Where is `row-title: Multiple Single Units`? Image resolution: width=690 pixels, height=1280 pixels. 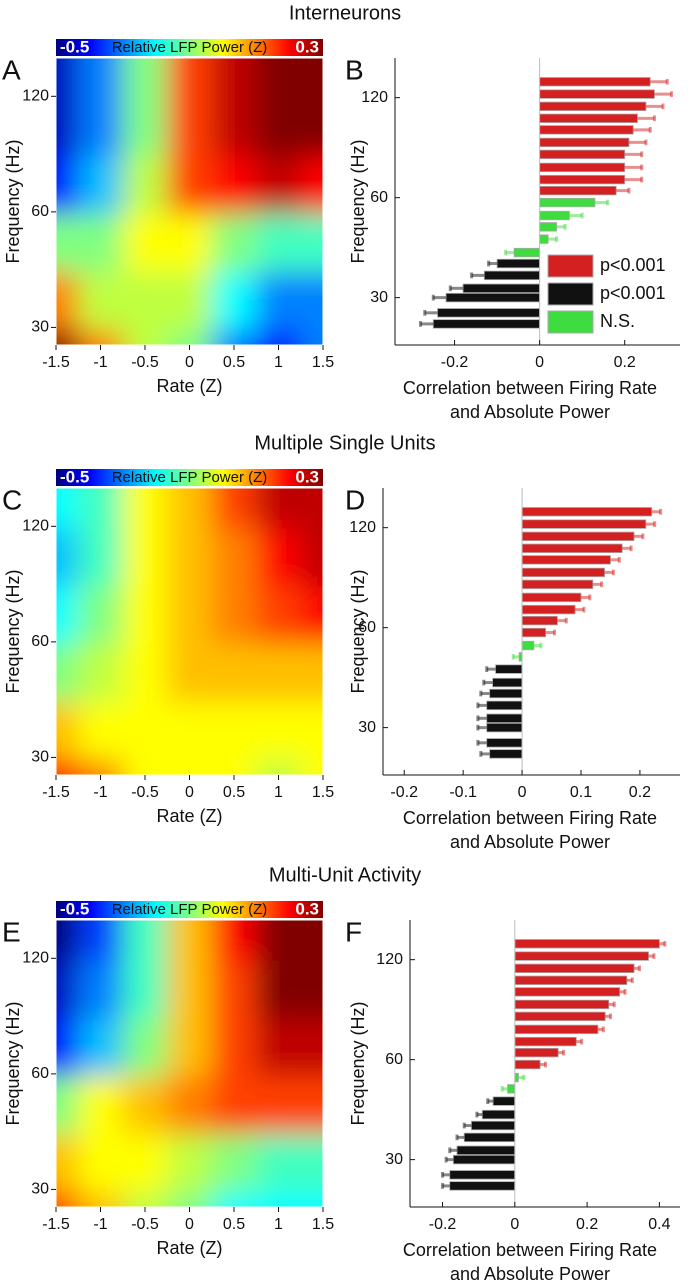 row-title: Multiple Single Units is located at coordinates (344, 443).